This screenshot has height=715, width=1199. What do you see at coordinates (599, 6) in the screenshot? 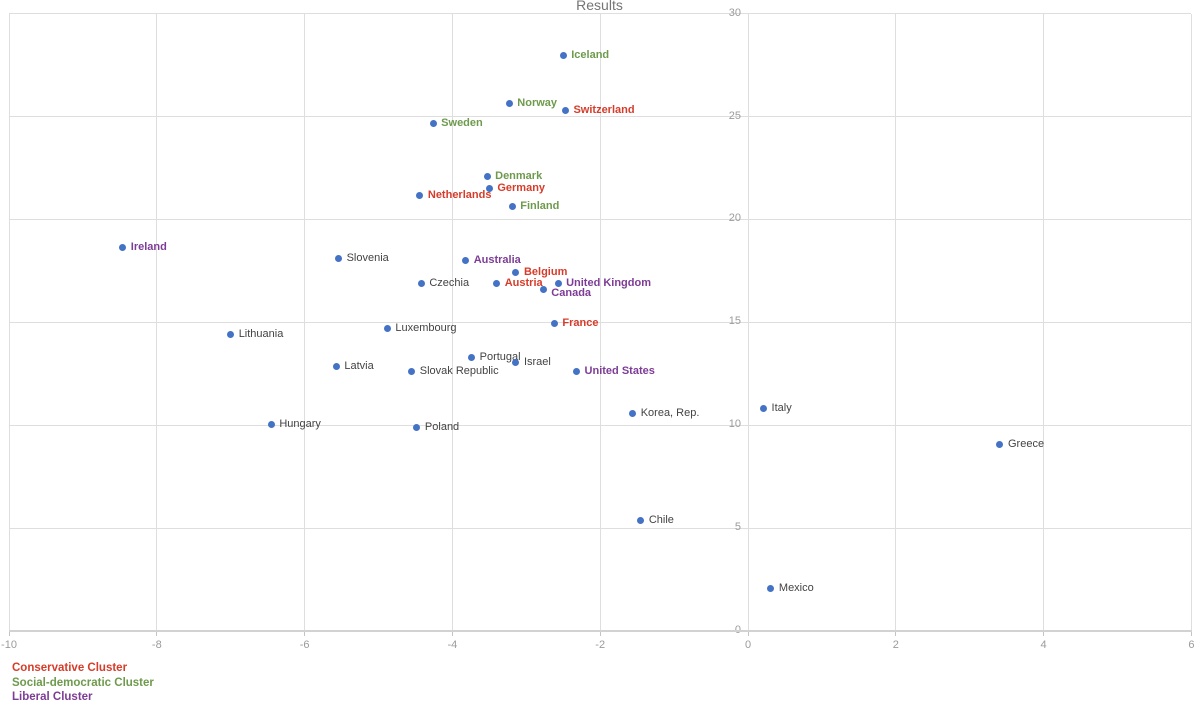
I see `chart-title: Results` at bounding box center [599, 6].